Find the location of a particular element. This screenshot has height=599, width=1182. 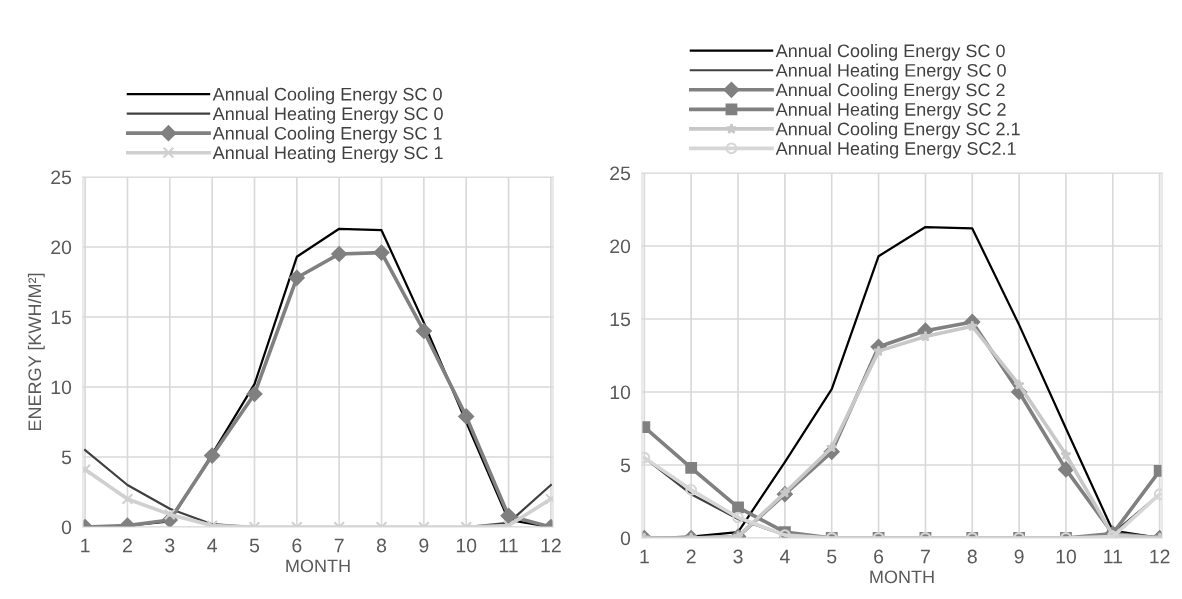

legend-label: Annual Heating Energy SC 1 is located at coordinates (327, 154).